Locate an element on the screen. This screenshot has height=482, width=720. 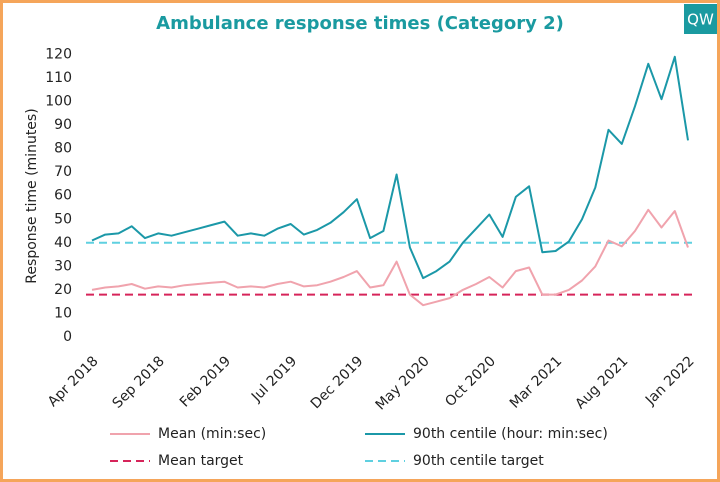
y-tick-label: 0 is located at coordinates (67, 337).